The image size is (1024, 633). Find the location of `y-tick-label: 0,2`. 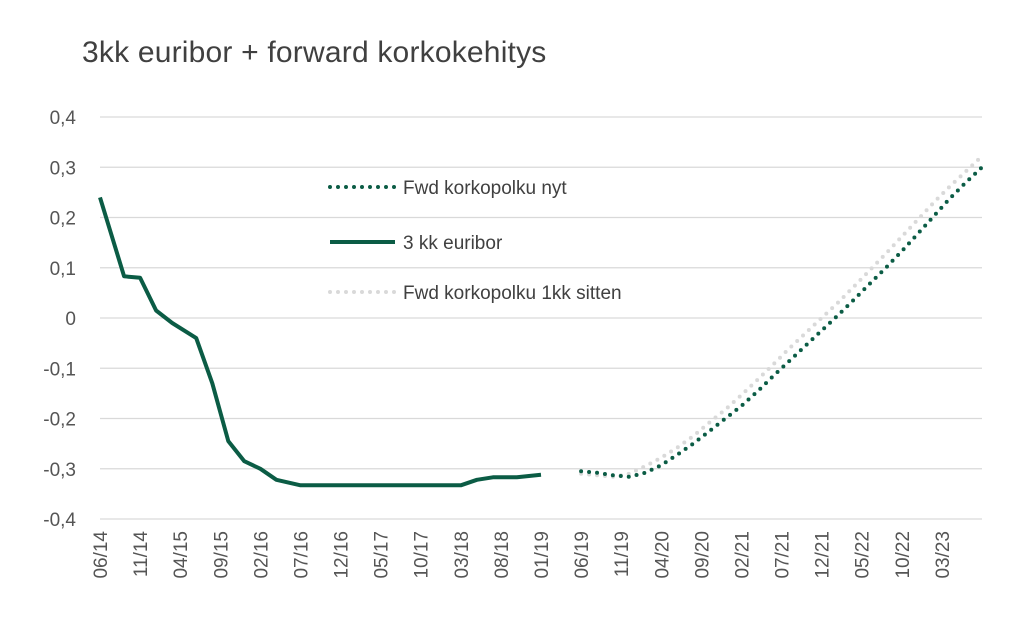

y-tick-label: 0,2 is located at coordinates (63, 219).